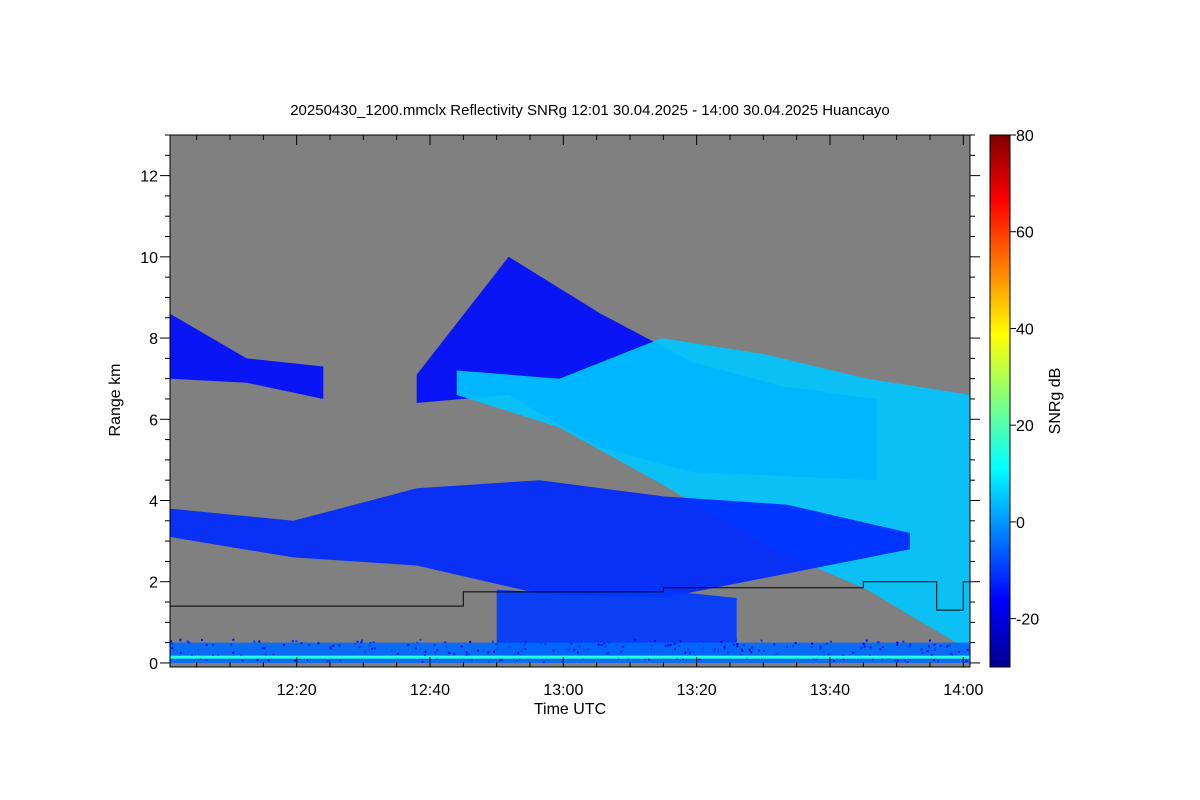 Image resolution: width=1200 pixels, height=800 pixels. Describe the element at coordinates (963, 690) in the screenshot. I see `x-tick-label: 14:00` at that location.